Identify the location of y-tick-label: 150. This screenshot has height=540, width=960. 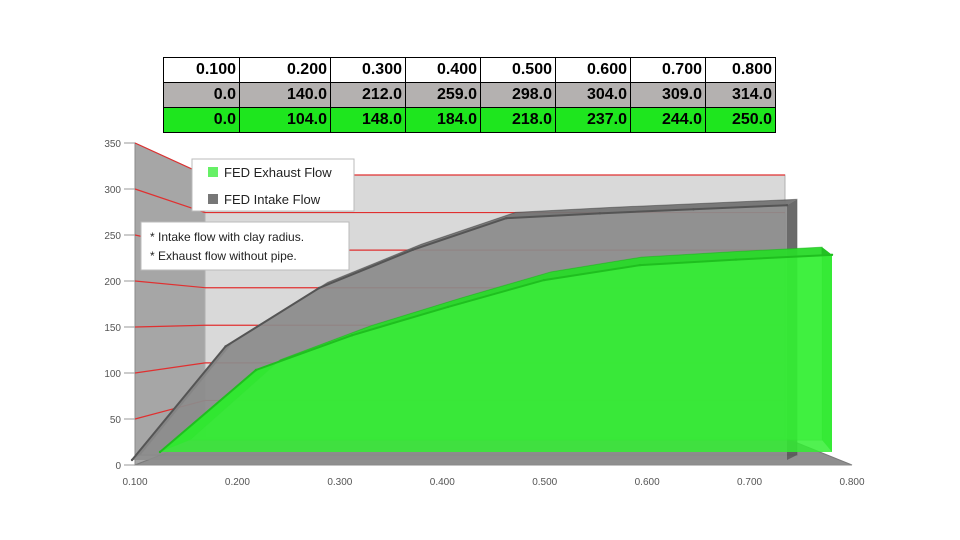
(112, 328).